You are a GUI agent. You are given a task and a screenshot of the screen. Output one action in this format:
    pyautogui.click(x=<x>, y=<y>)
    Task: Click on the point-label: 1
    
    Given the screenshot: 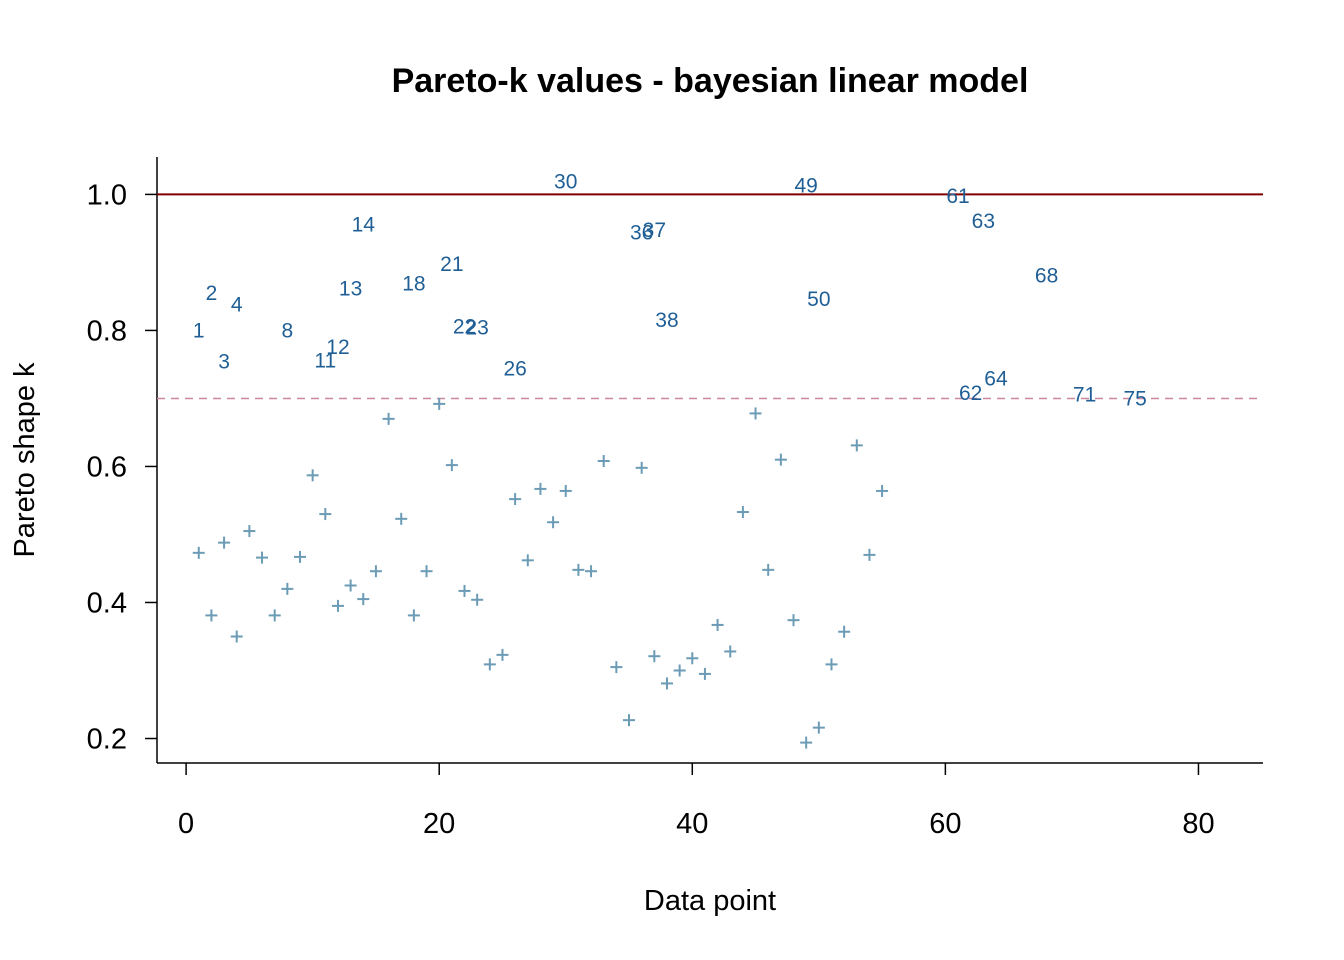 What is the action you would take?
    pyautogui.click(x=199, y=330)
    